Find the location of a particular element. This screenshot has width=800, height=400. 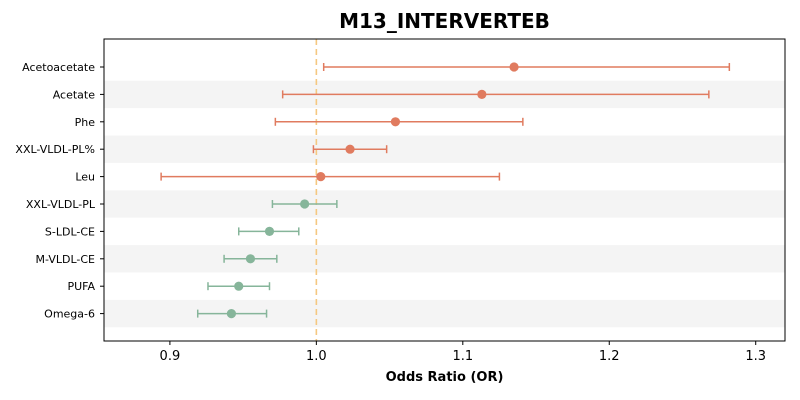

y-tick-label: Omega-6 is located at coordinates (69, 314).